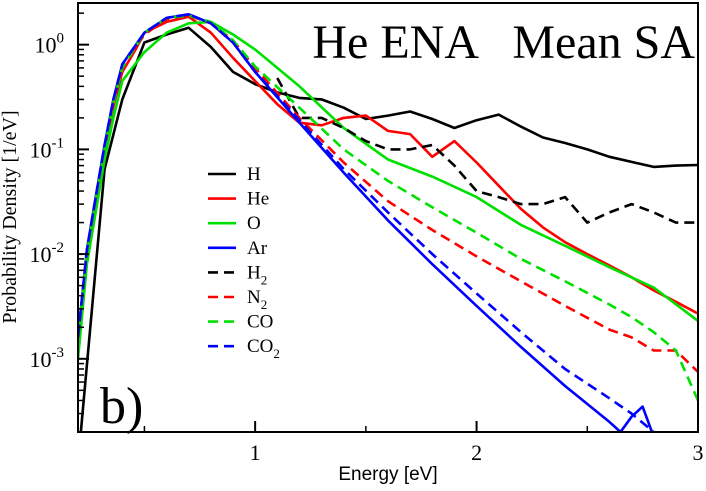 This screenshot has height=491, width=706. I want to click on x-tick-label: 1, so click(255, 452).